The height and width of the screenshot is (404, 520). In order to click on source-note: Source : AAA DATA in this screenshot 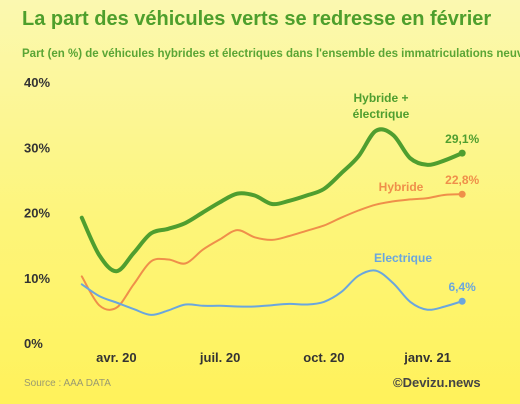, I will do `click(67, 383)`.